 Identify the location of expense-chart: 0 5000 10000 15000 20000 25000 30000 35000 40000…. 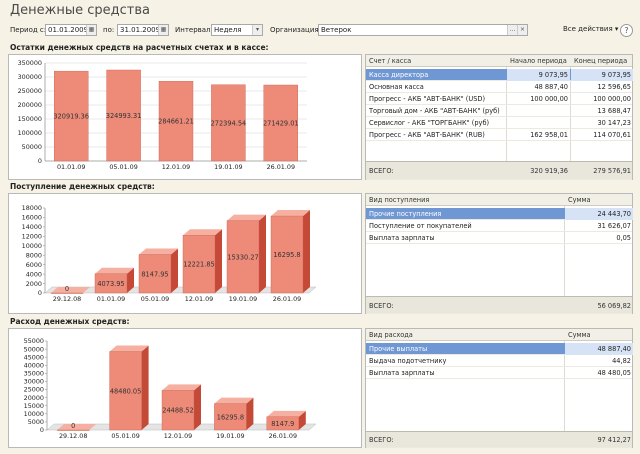
(185, 388).